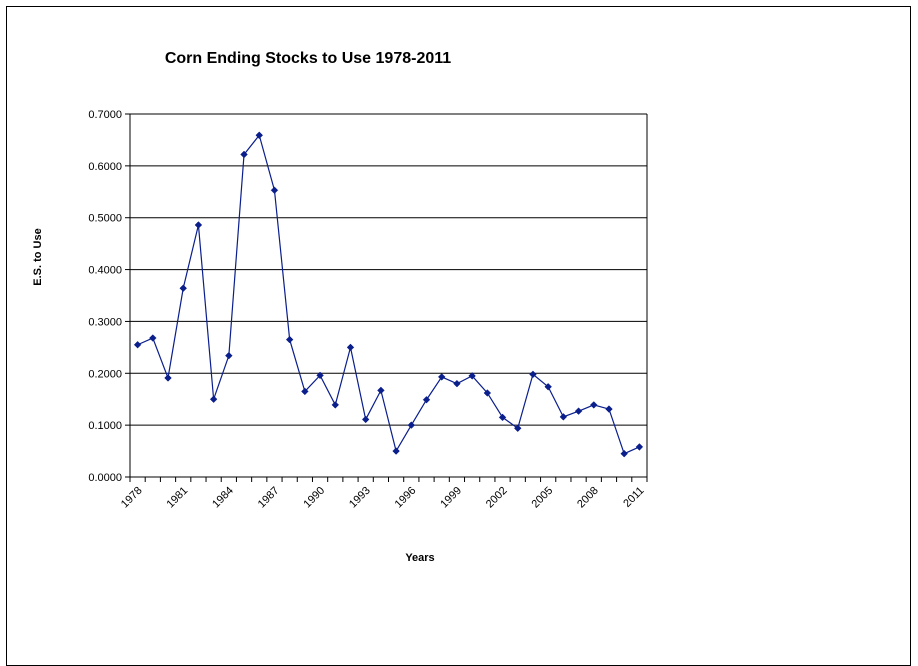 The width and height of the screenshot is (918, 666). What do you see at coordinates (105, 219) in the screenshot?
I see `y-tick-label: 0.5000` at bounding box center [105, 219].